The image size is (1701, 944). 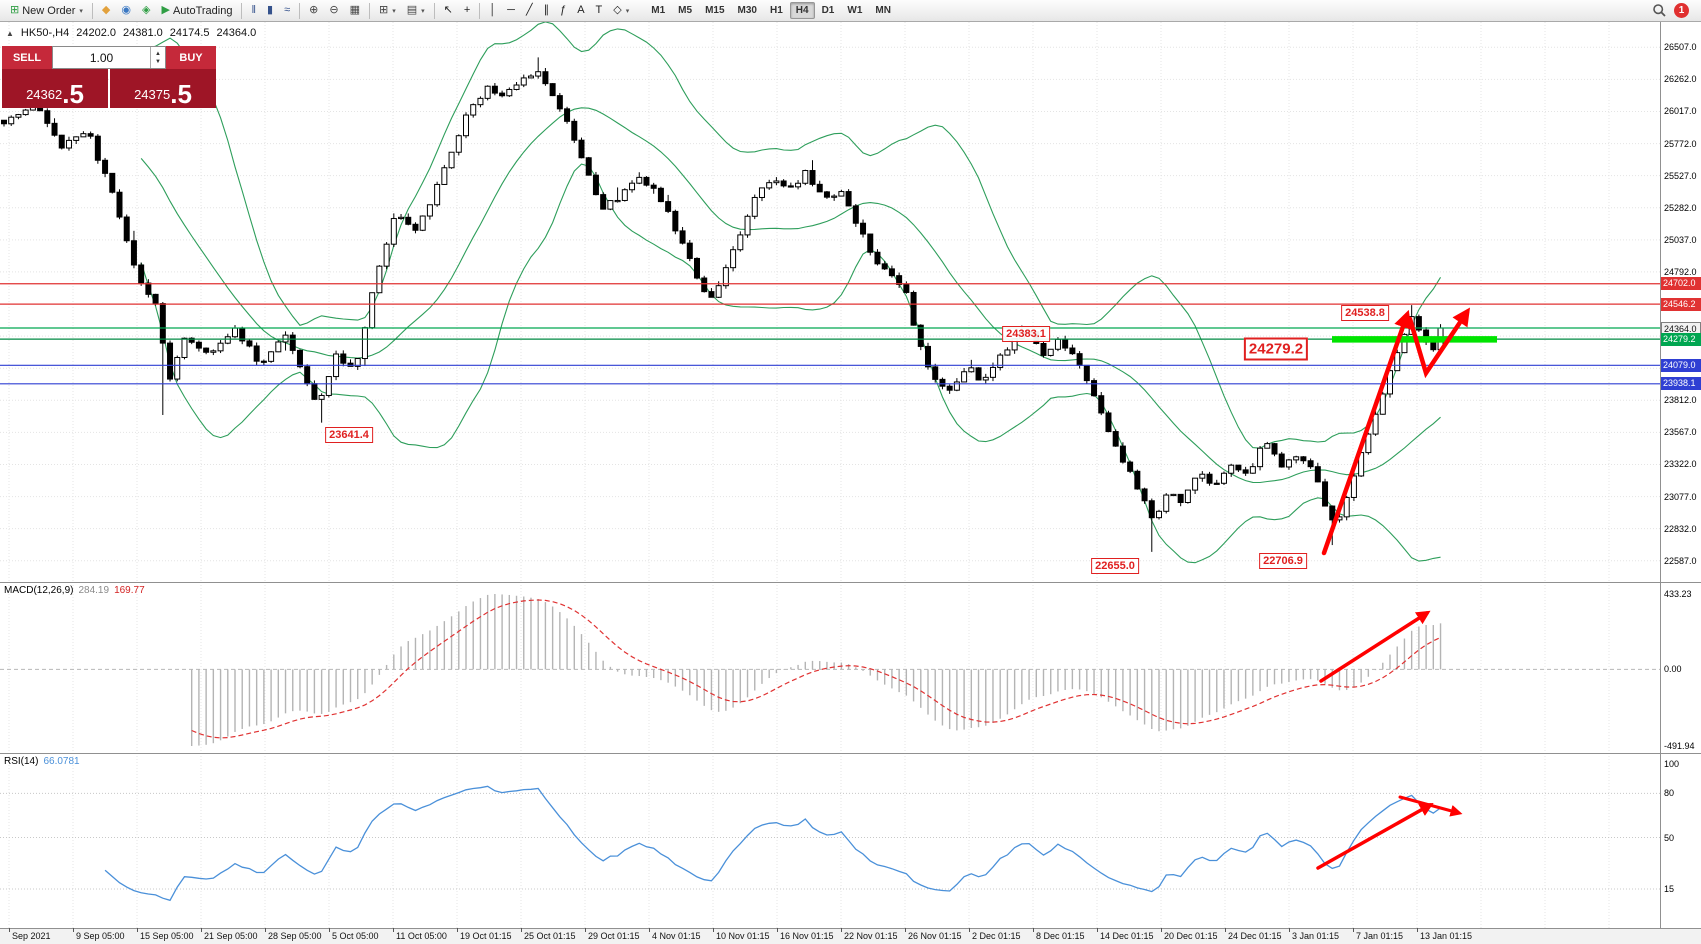 What do you see at coordinates (270, 10) in the screenshot?
I see `candlestick-button: ▮` at bounding box center [270, 10].